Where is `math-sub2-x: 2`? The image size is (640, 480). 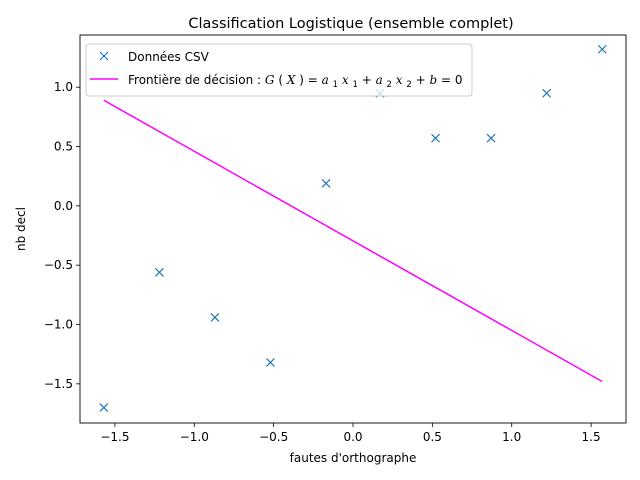 math-sub2-x: 2 is located at coordinates (408, 85).